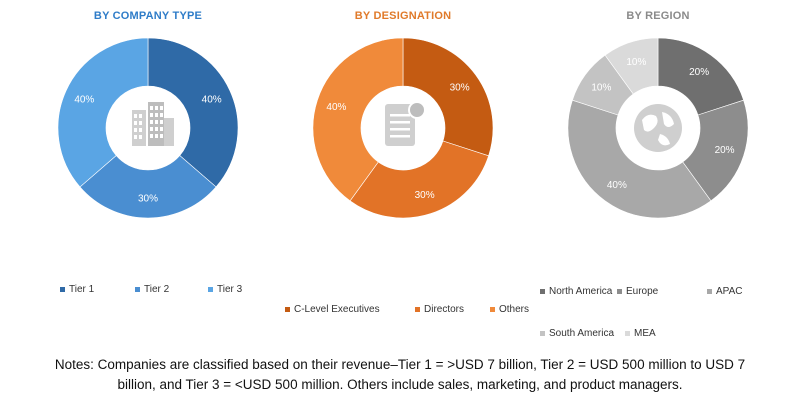 This screenshot has height=400, width=800. What do you see at coordinates (642, 291) in the screenshot?
I see `legend-label: Europe` at bounding box center [642, 291].